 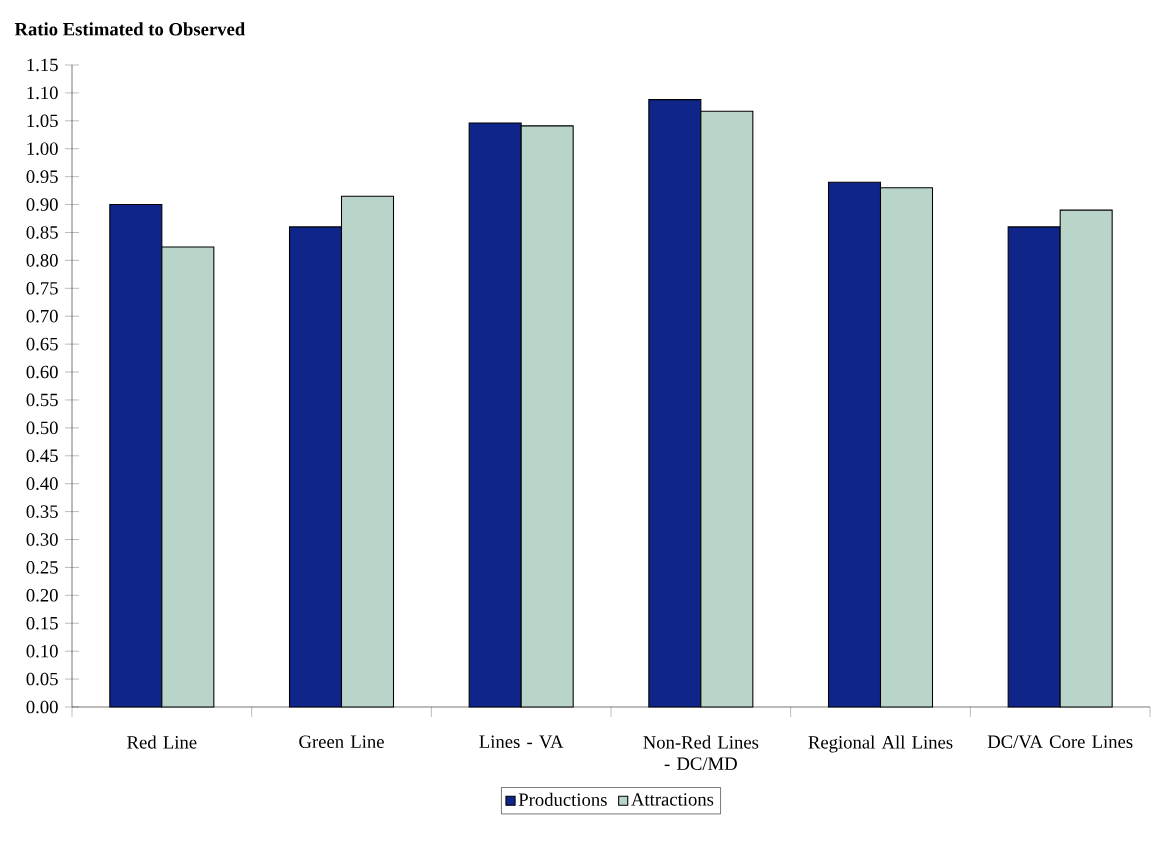 What do you see at coordinates (42, 707) in the screenshot?
I see `y-tick-label: 0.00` at bounding box center [42, 707].